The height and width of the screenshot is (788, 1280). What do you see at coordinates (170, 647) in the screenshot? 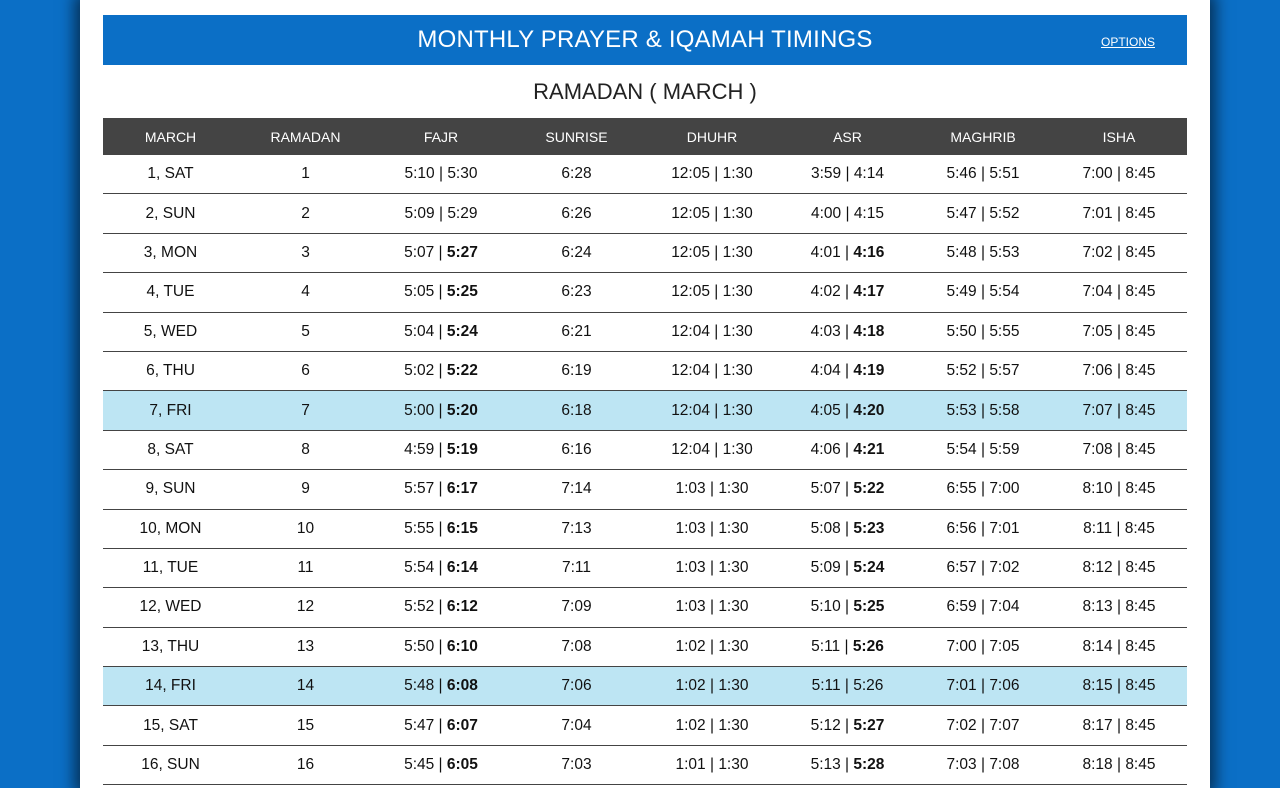
I see `cell-date: 13, THU` at bounding box center [170, 647].